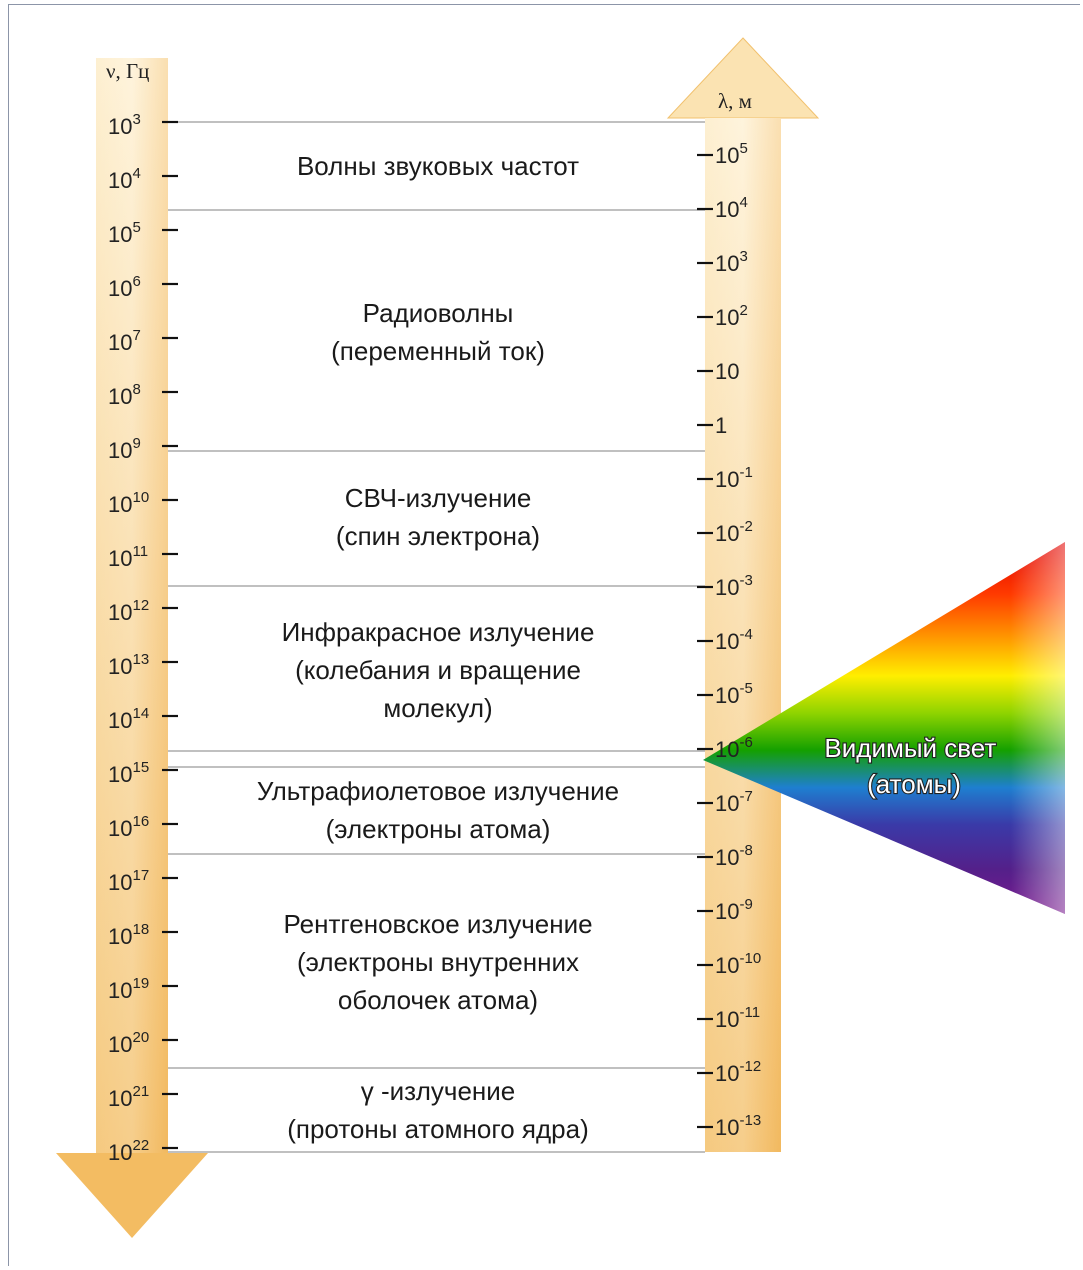  Describe the element at coordinates (128, 611) in the screenshot. I see `frequency-tick-label: 10¹²` at that location.